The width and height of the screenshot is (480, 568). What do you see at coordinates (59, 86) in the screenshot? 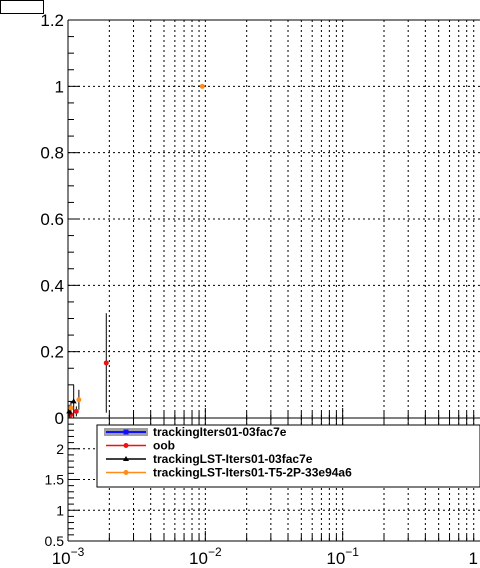
I see `top-y-tick-label: 1` at bounding box center [59, 86].